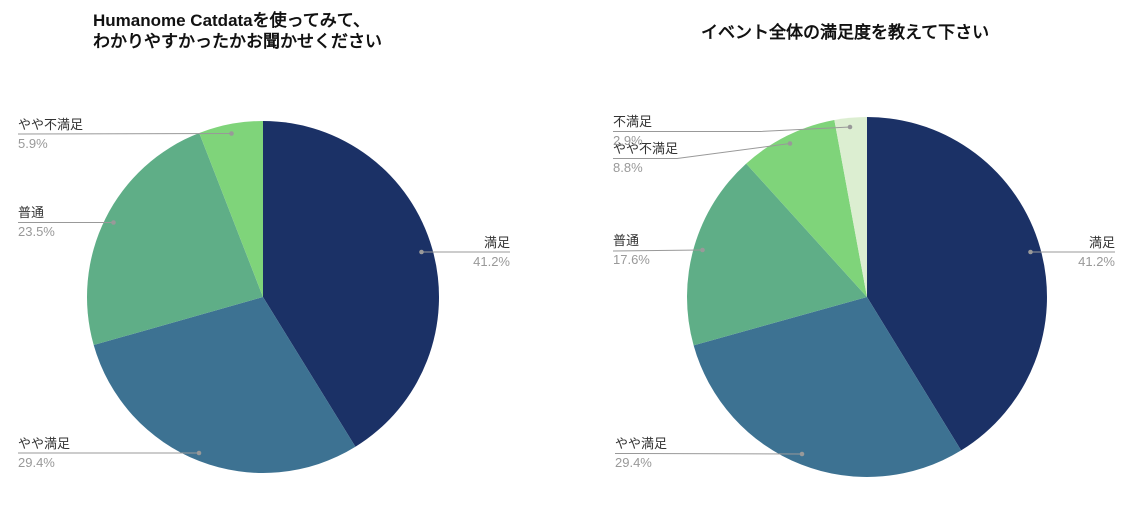 The image size is (1133, 510). I want to click on left-label-yaya-fumanzoku: やや不満足 5.9%, so click(50, 134).